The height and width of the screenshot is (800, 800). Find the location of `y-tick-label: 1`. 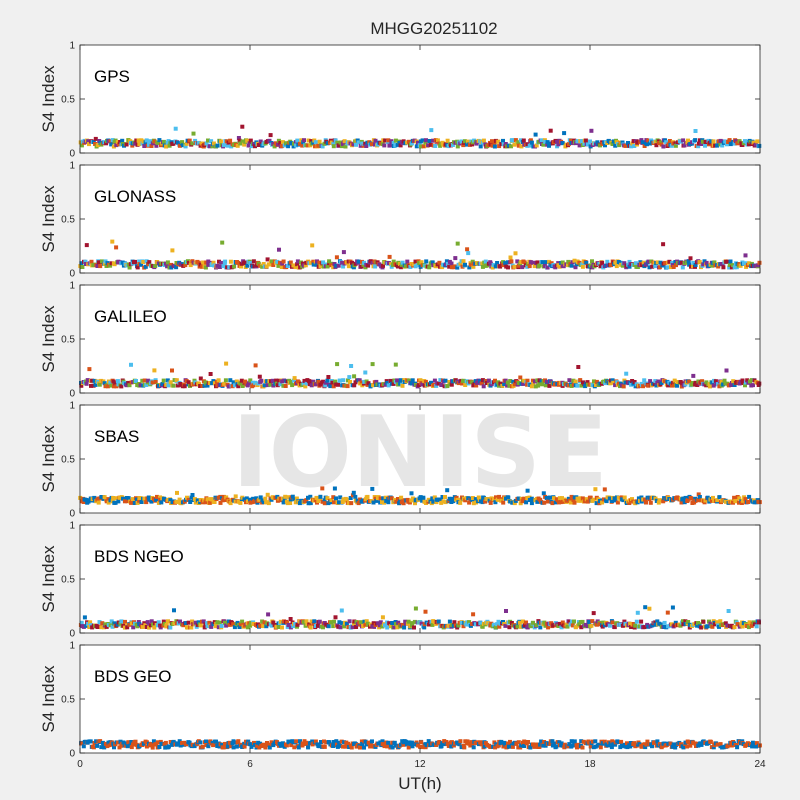

y-tick-label: 1 is located at coordinates (72, 46).